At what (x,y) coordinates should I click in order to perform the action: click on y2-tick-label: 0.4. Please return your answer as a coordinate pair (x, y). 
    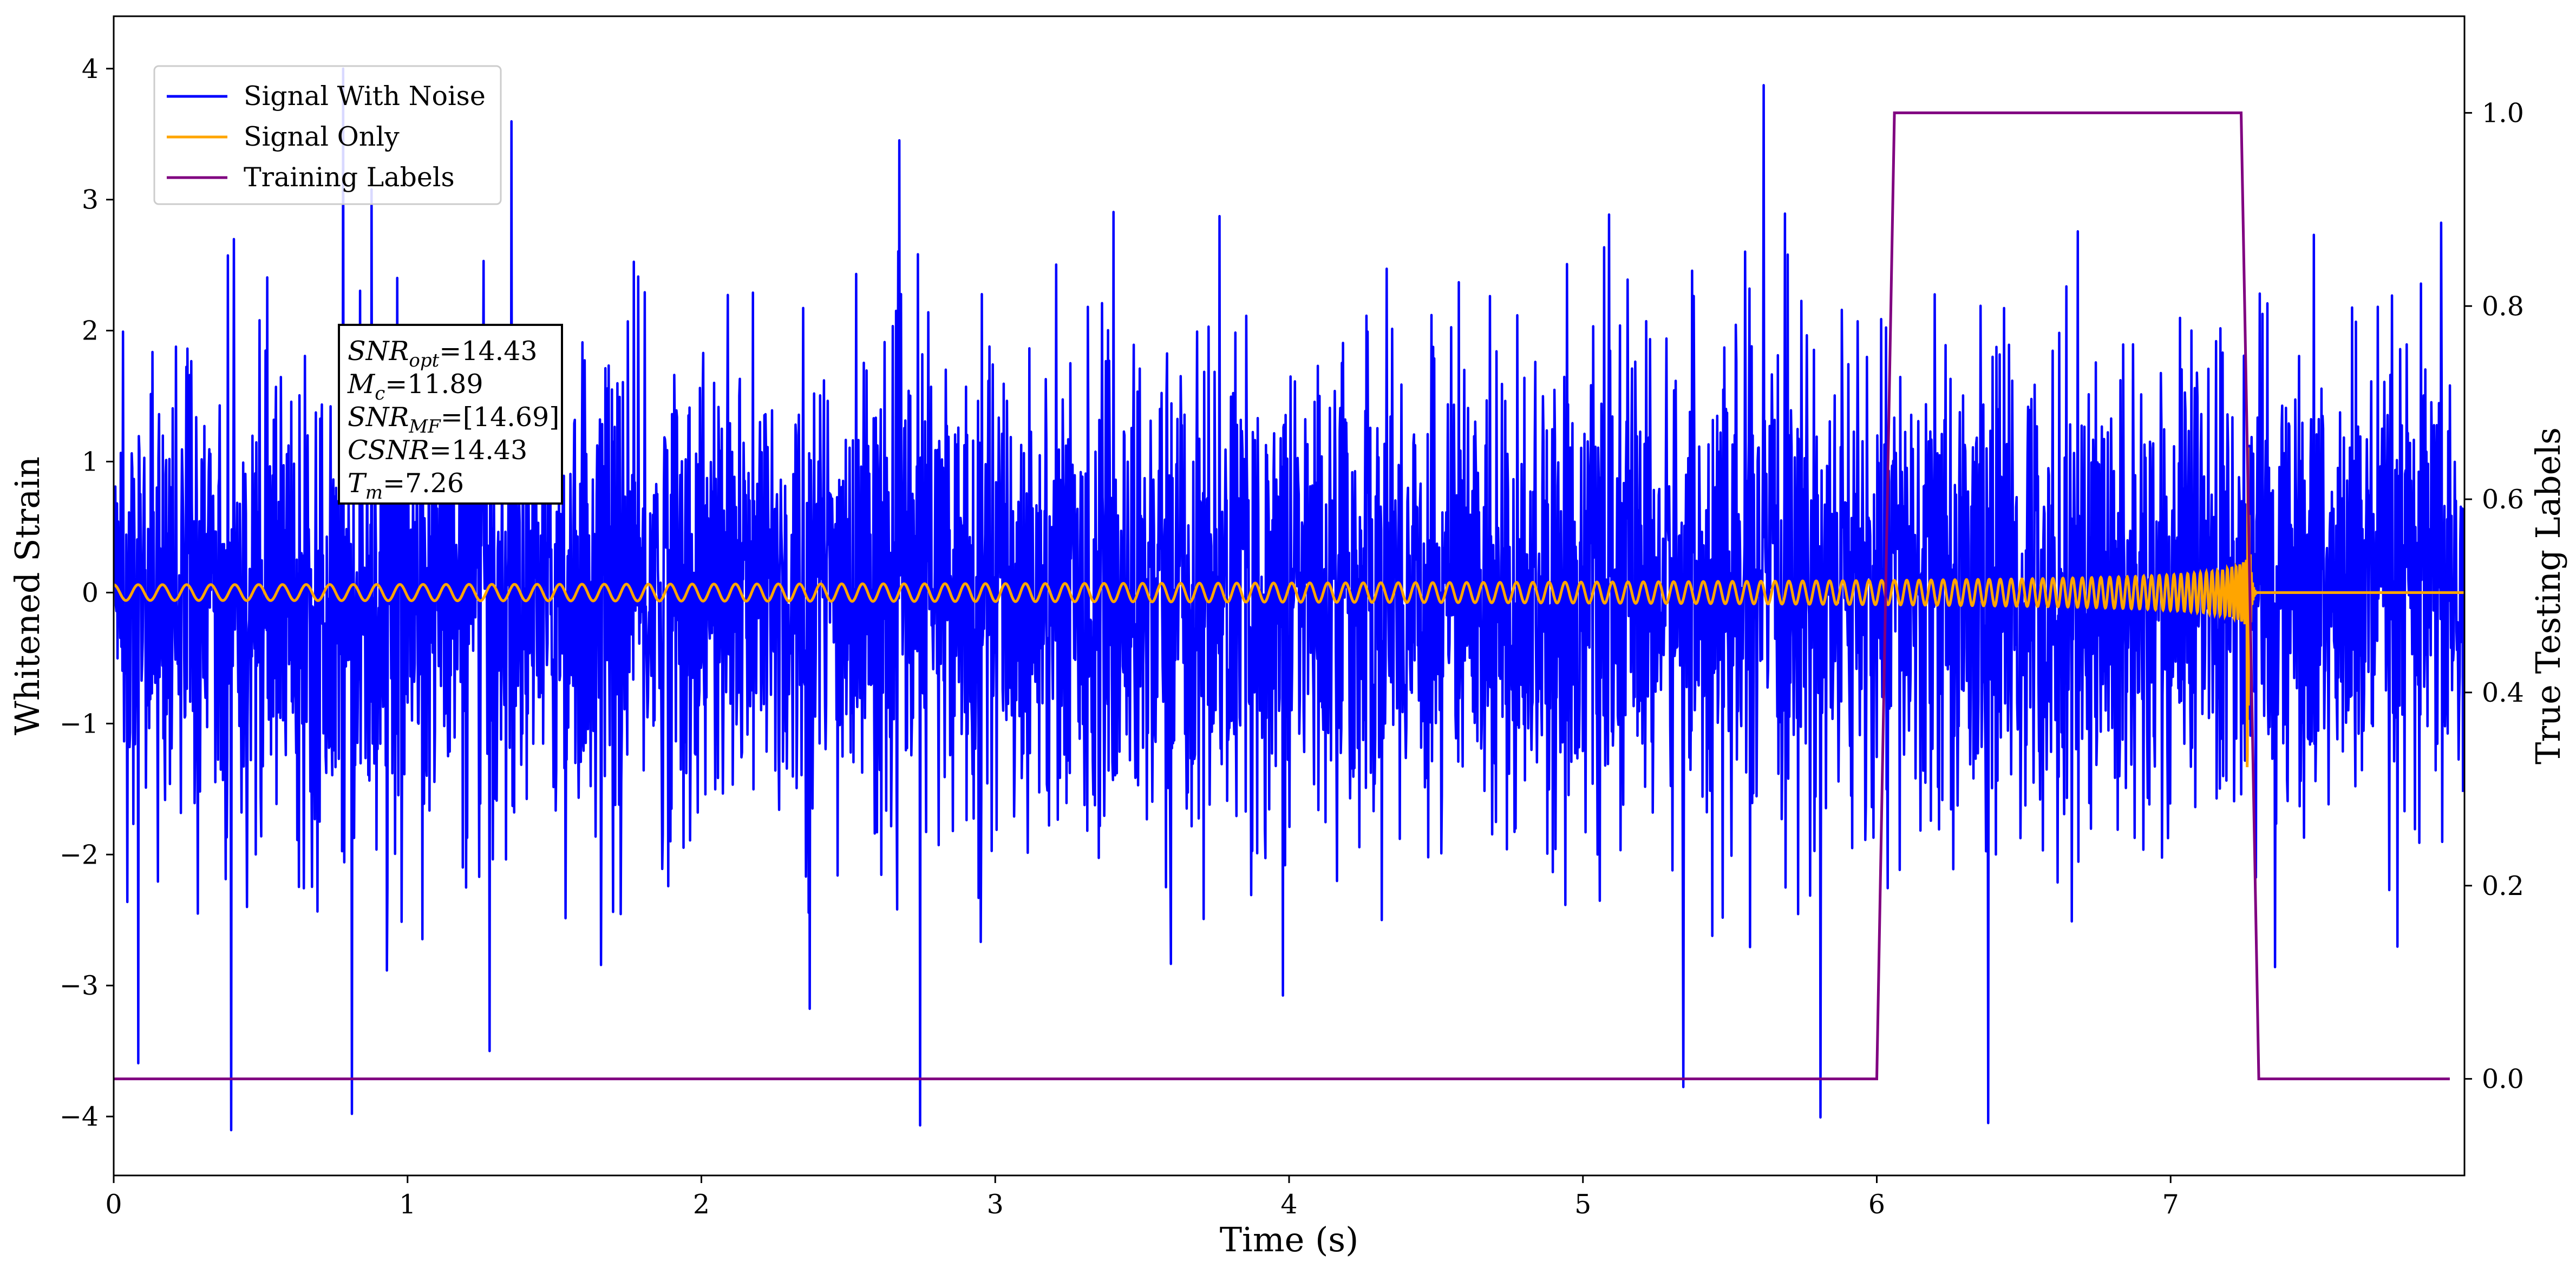
    Looking at the image, I should click on (2503, 692).